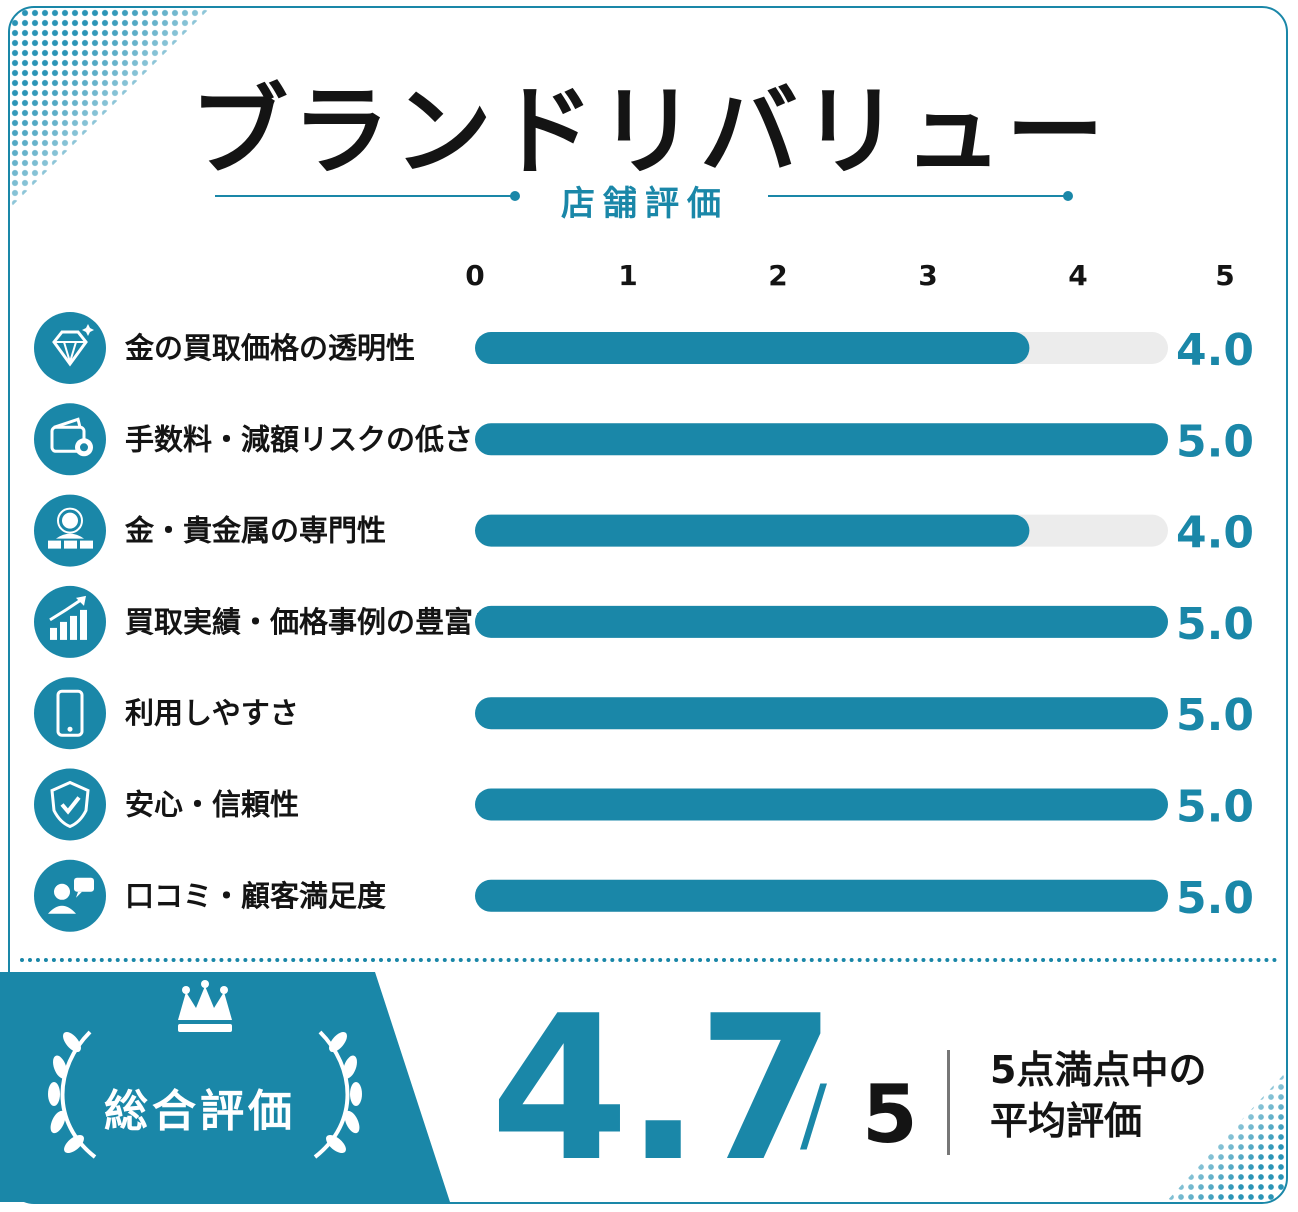 The width and height of the screenshot is (1298, 1212). I want to click on summary-label: 総合評価, so click(200, 1111).